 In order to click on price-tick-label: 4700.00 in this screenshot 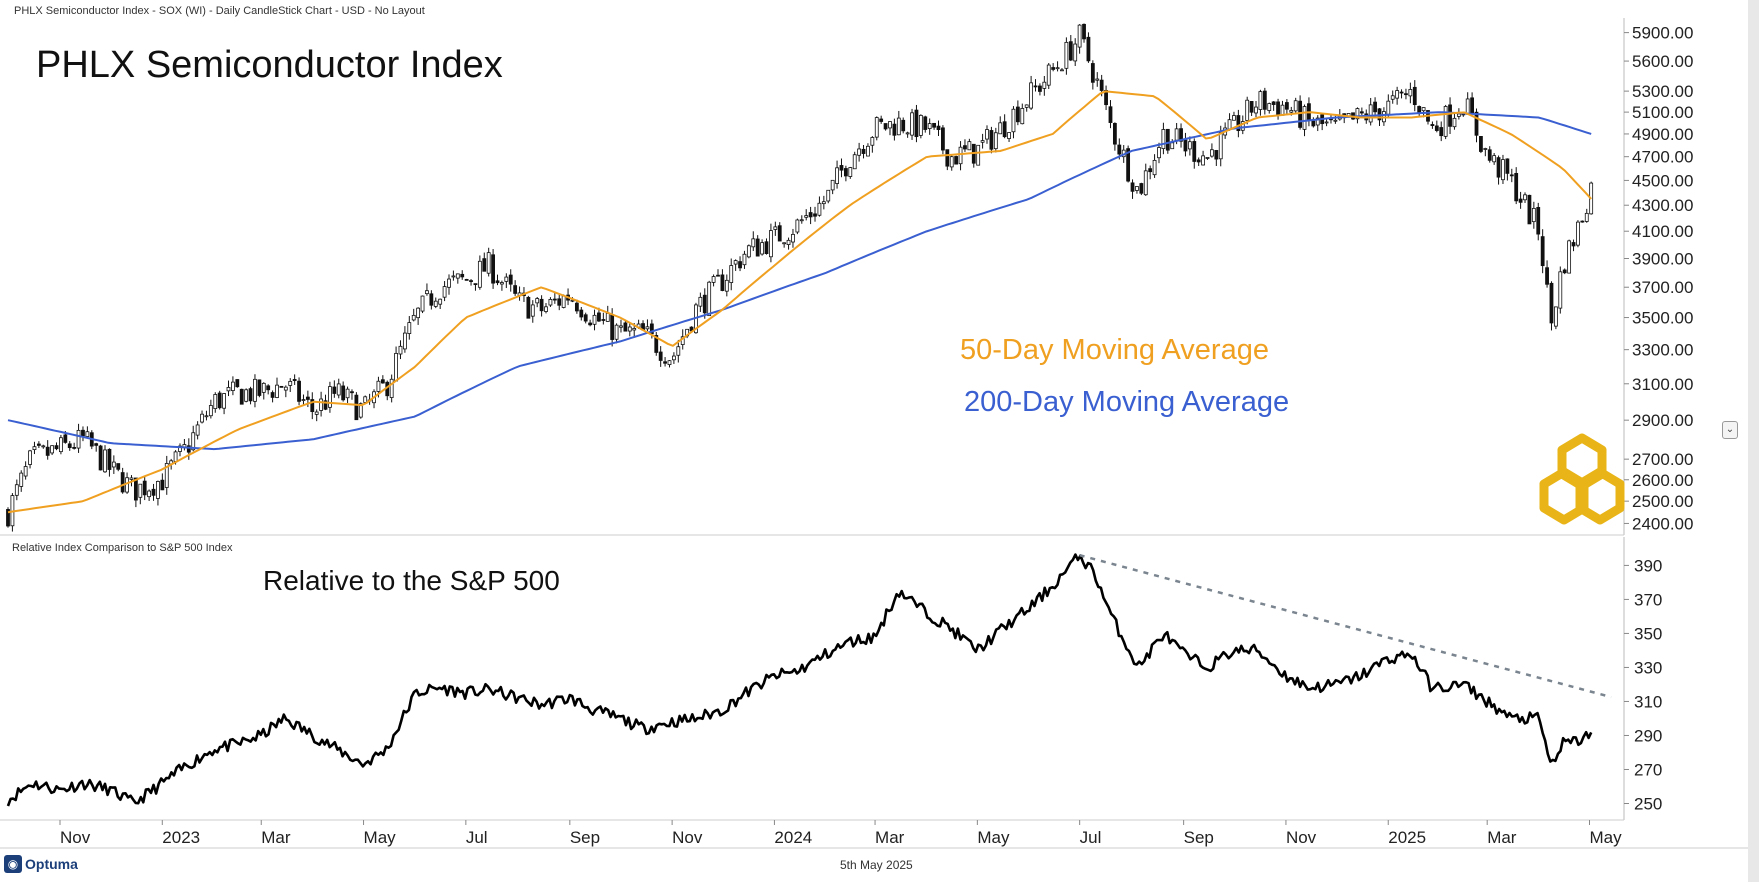, I will do `click(1662, 157)`.